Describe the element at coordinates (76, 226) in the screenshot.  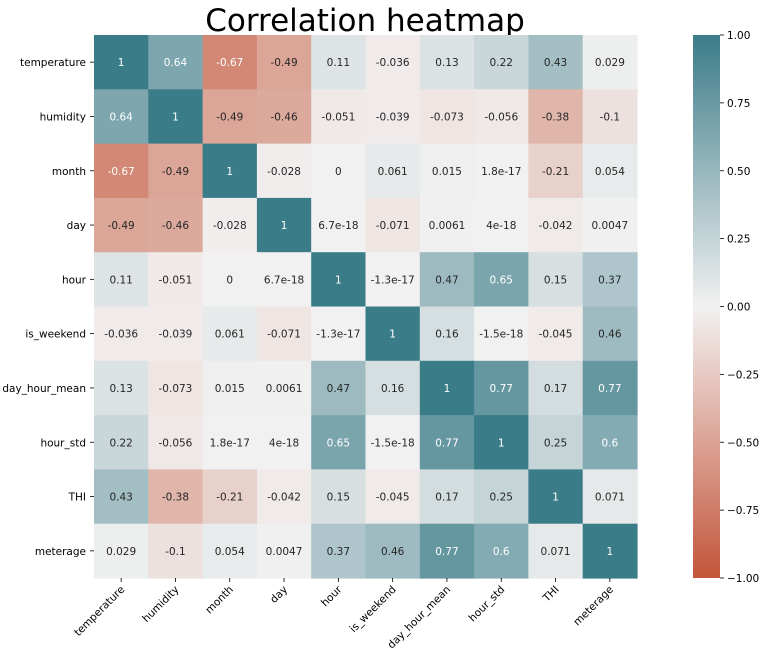
I see `y-tick-label: day` at that location.